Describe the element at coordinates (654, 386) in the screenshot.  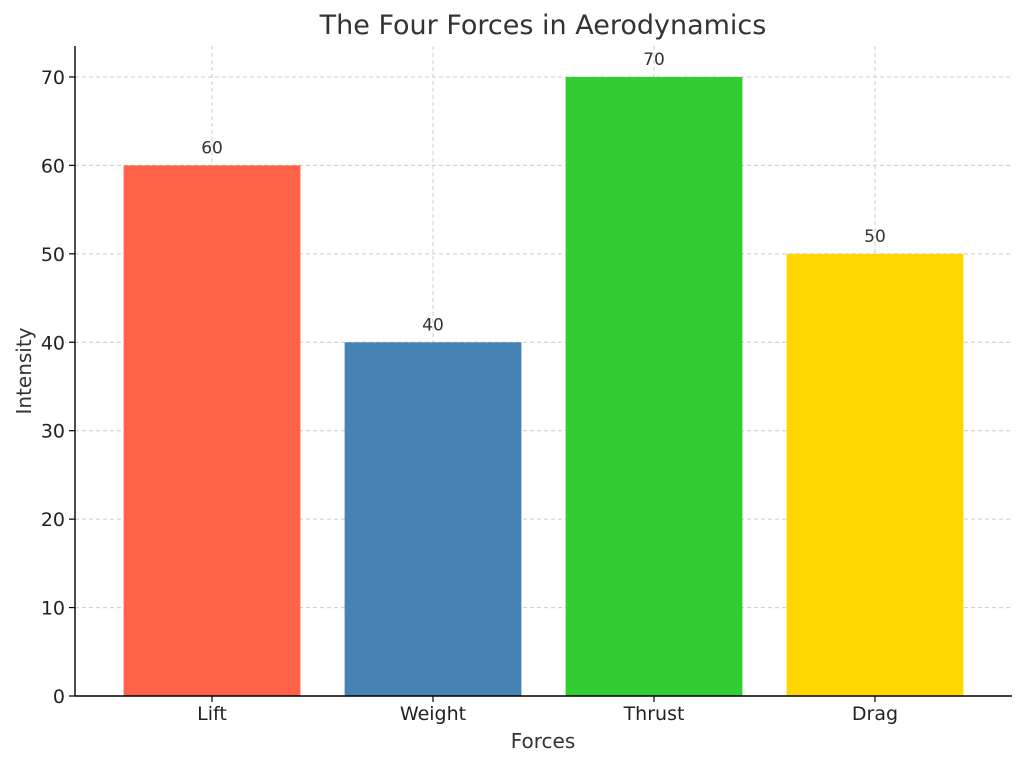
I see `bar-thrust` at that location.